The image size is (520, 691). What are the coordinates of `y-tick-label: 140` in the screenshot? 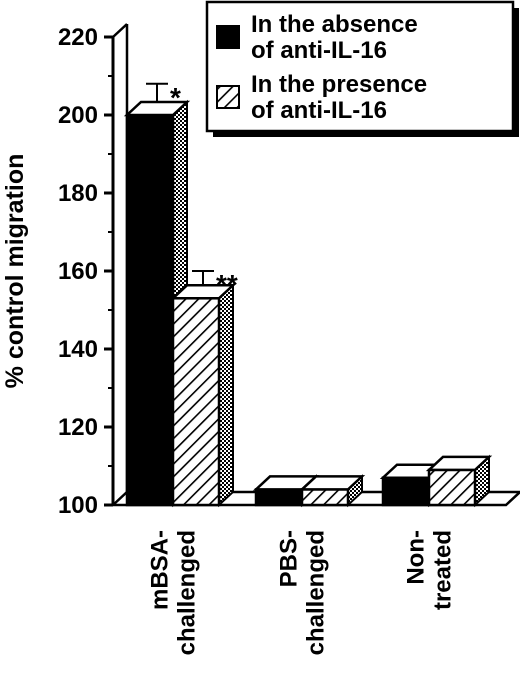 It's located at (78, 349).